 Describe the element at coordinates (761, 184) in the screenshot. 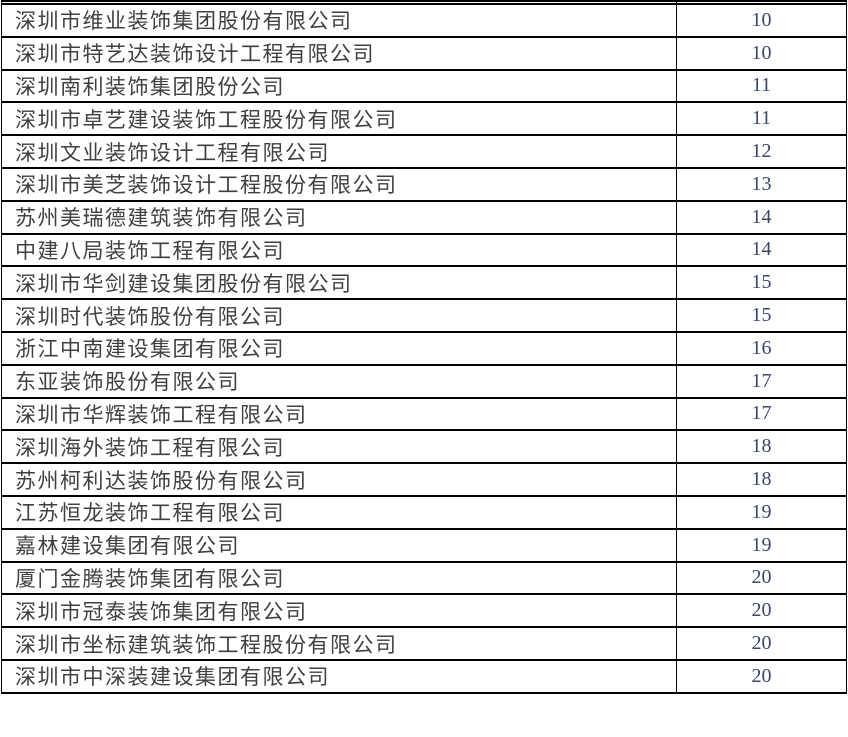

I see `value-cell: 13` at that location.